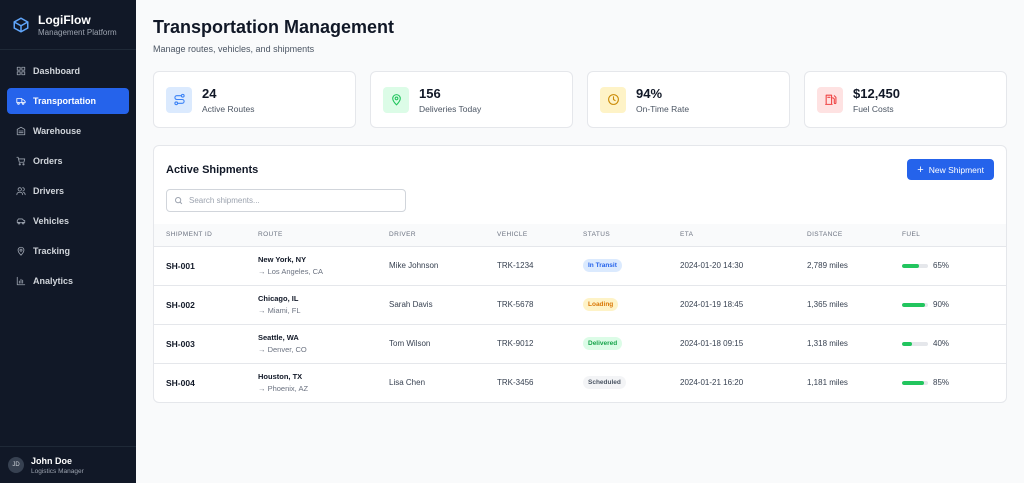  I want to click on column-header: DRIVER, so click(402, 235).